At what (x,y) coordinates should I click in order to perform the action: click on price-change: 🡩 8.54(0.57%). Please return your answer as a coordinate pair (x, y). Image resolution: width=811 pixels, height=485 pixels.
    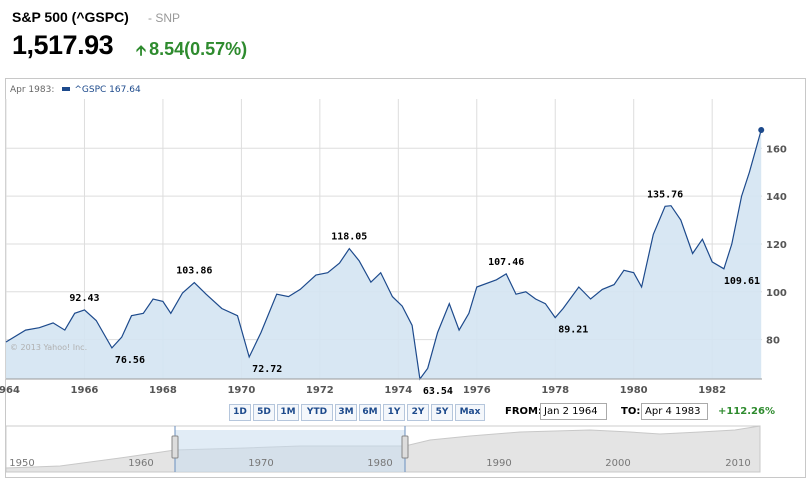
    Looking at the image, I should click on (191, 51).